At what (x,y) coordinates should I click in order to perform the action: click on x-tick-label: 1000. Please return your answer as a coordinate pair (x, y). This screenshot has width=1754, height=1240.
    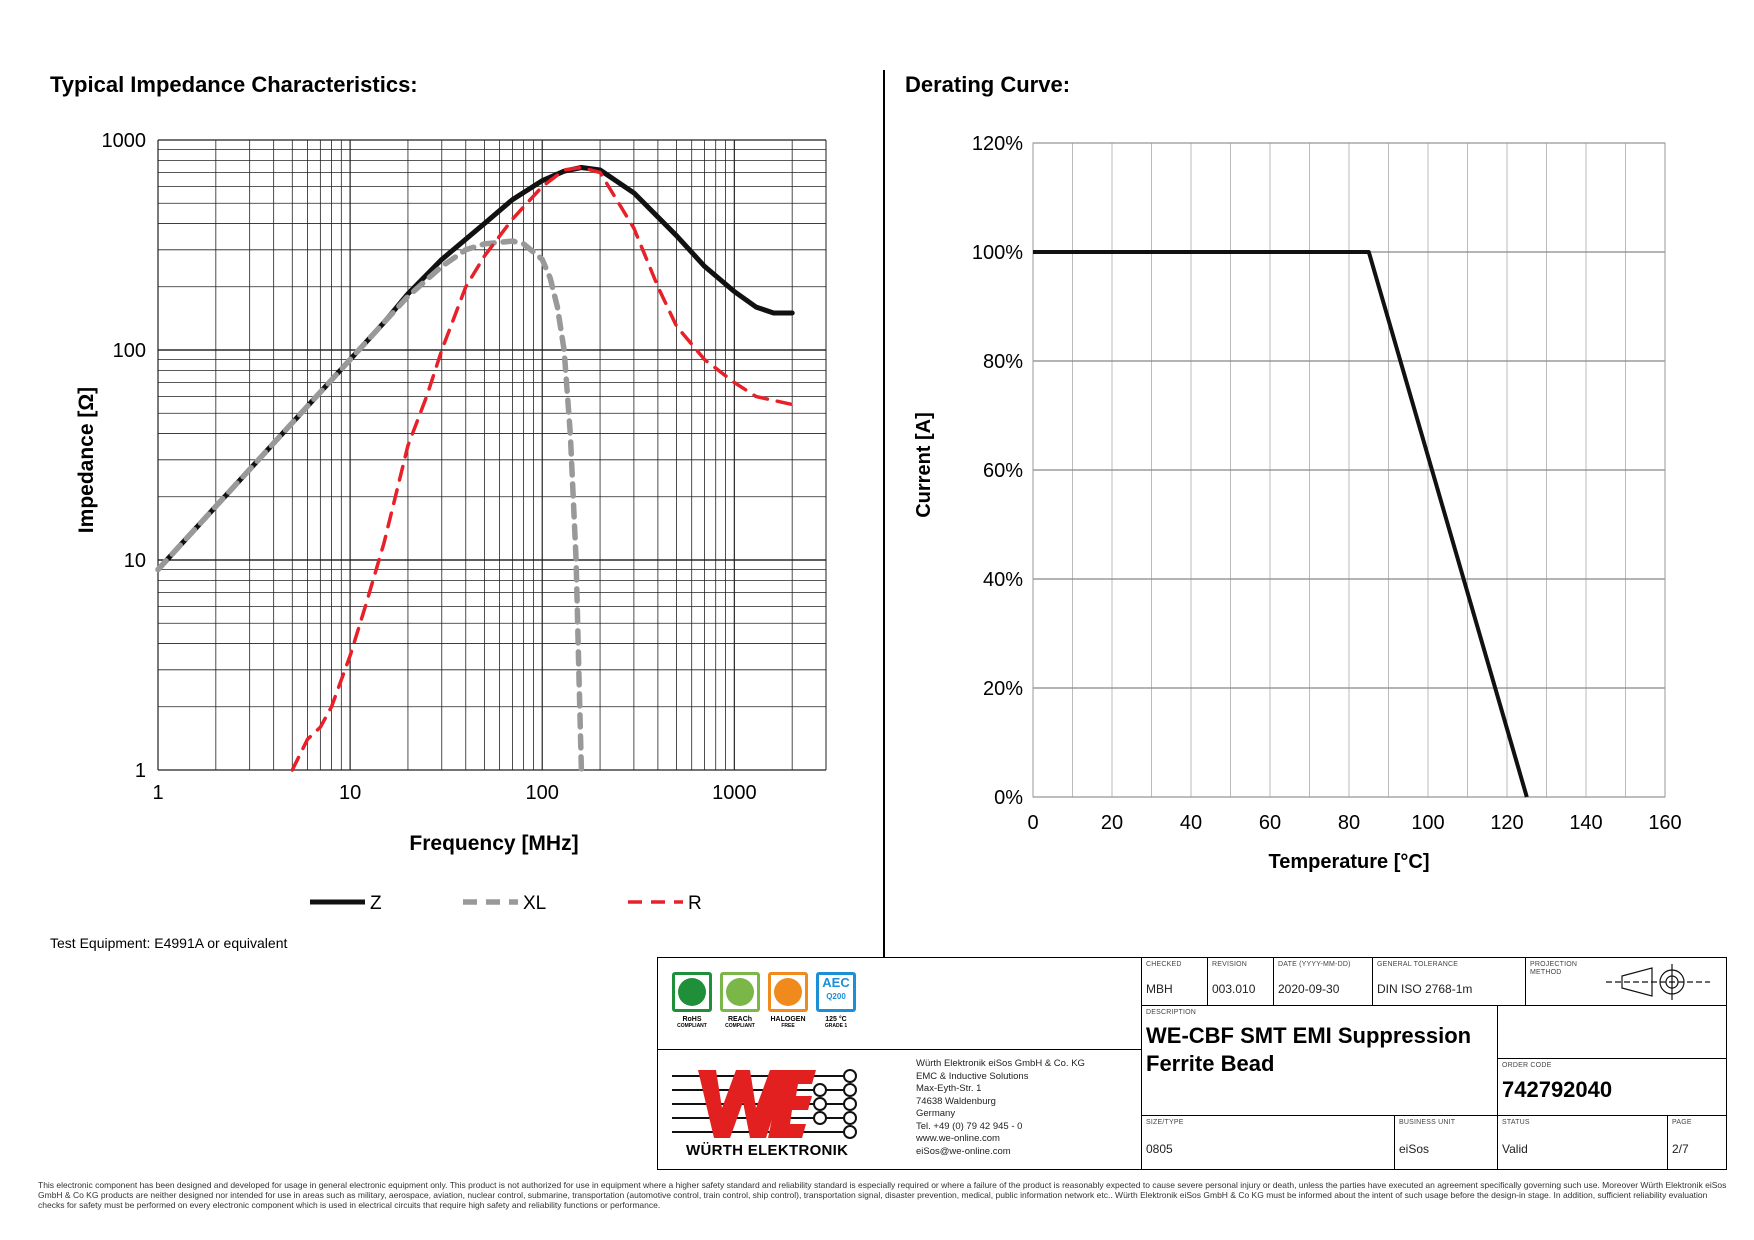
    Looking at the image, I should click on (734, 793).